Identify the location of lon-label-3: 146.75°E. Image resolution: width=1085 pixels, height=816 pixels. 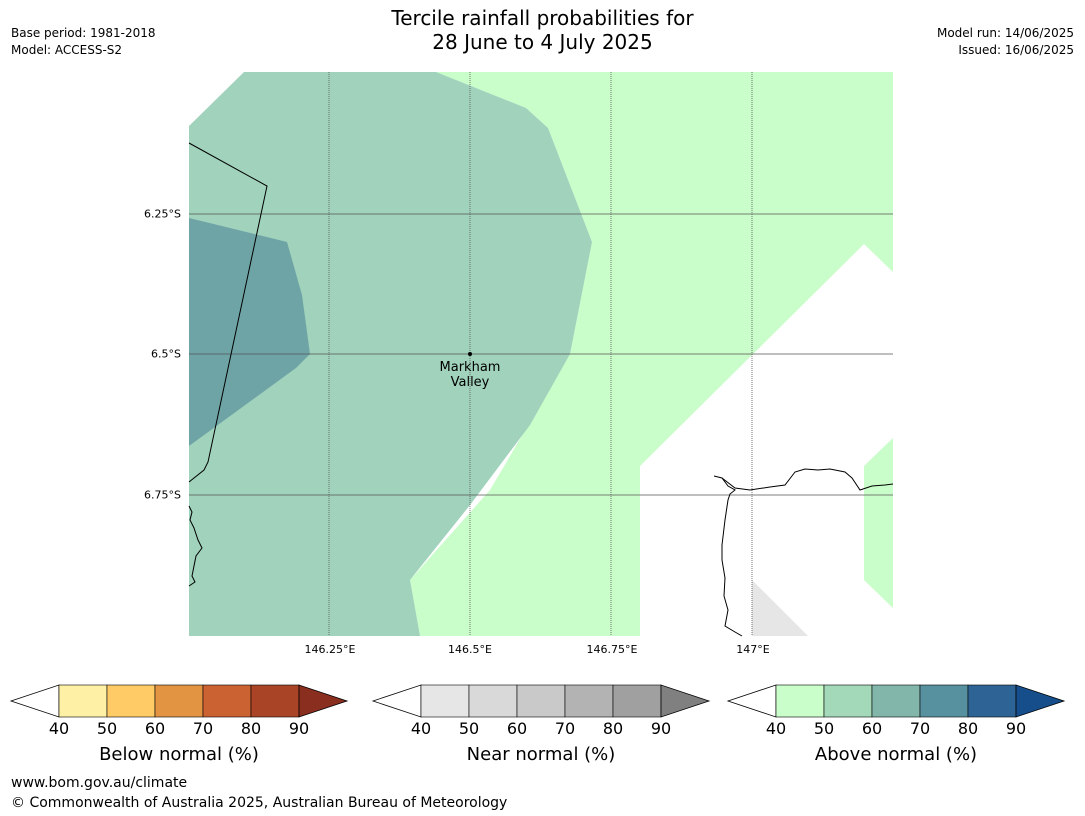
(612, 649).